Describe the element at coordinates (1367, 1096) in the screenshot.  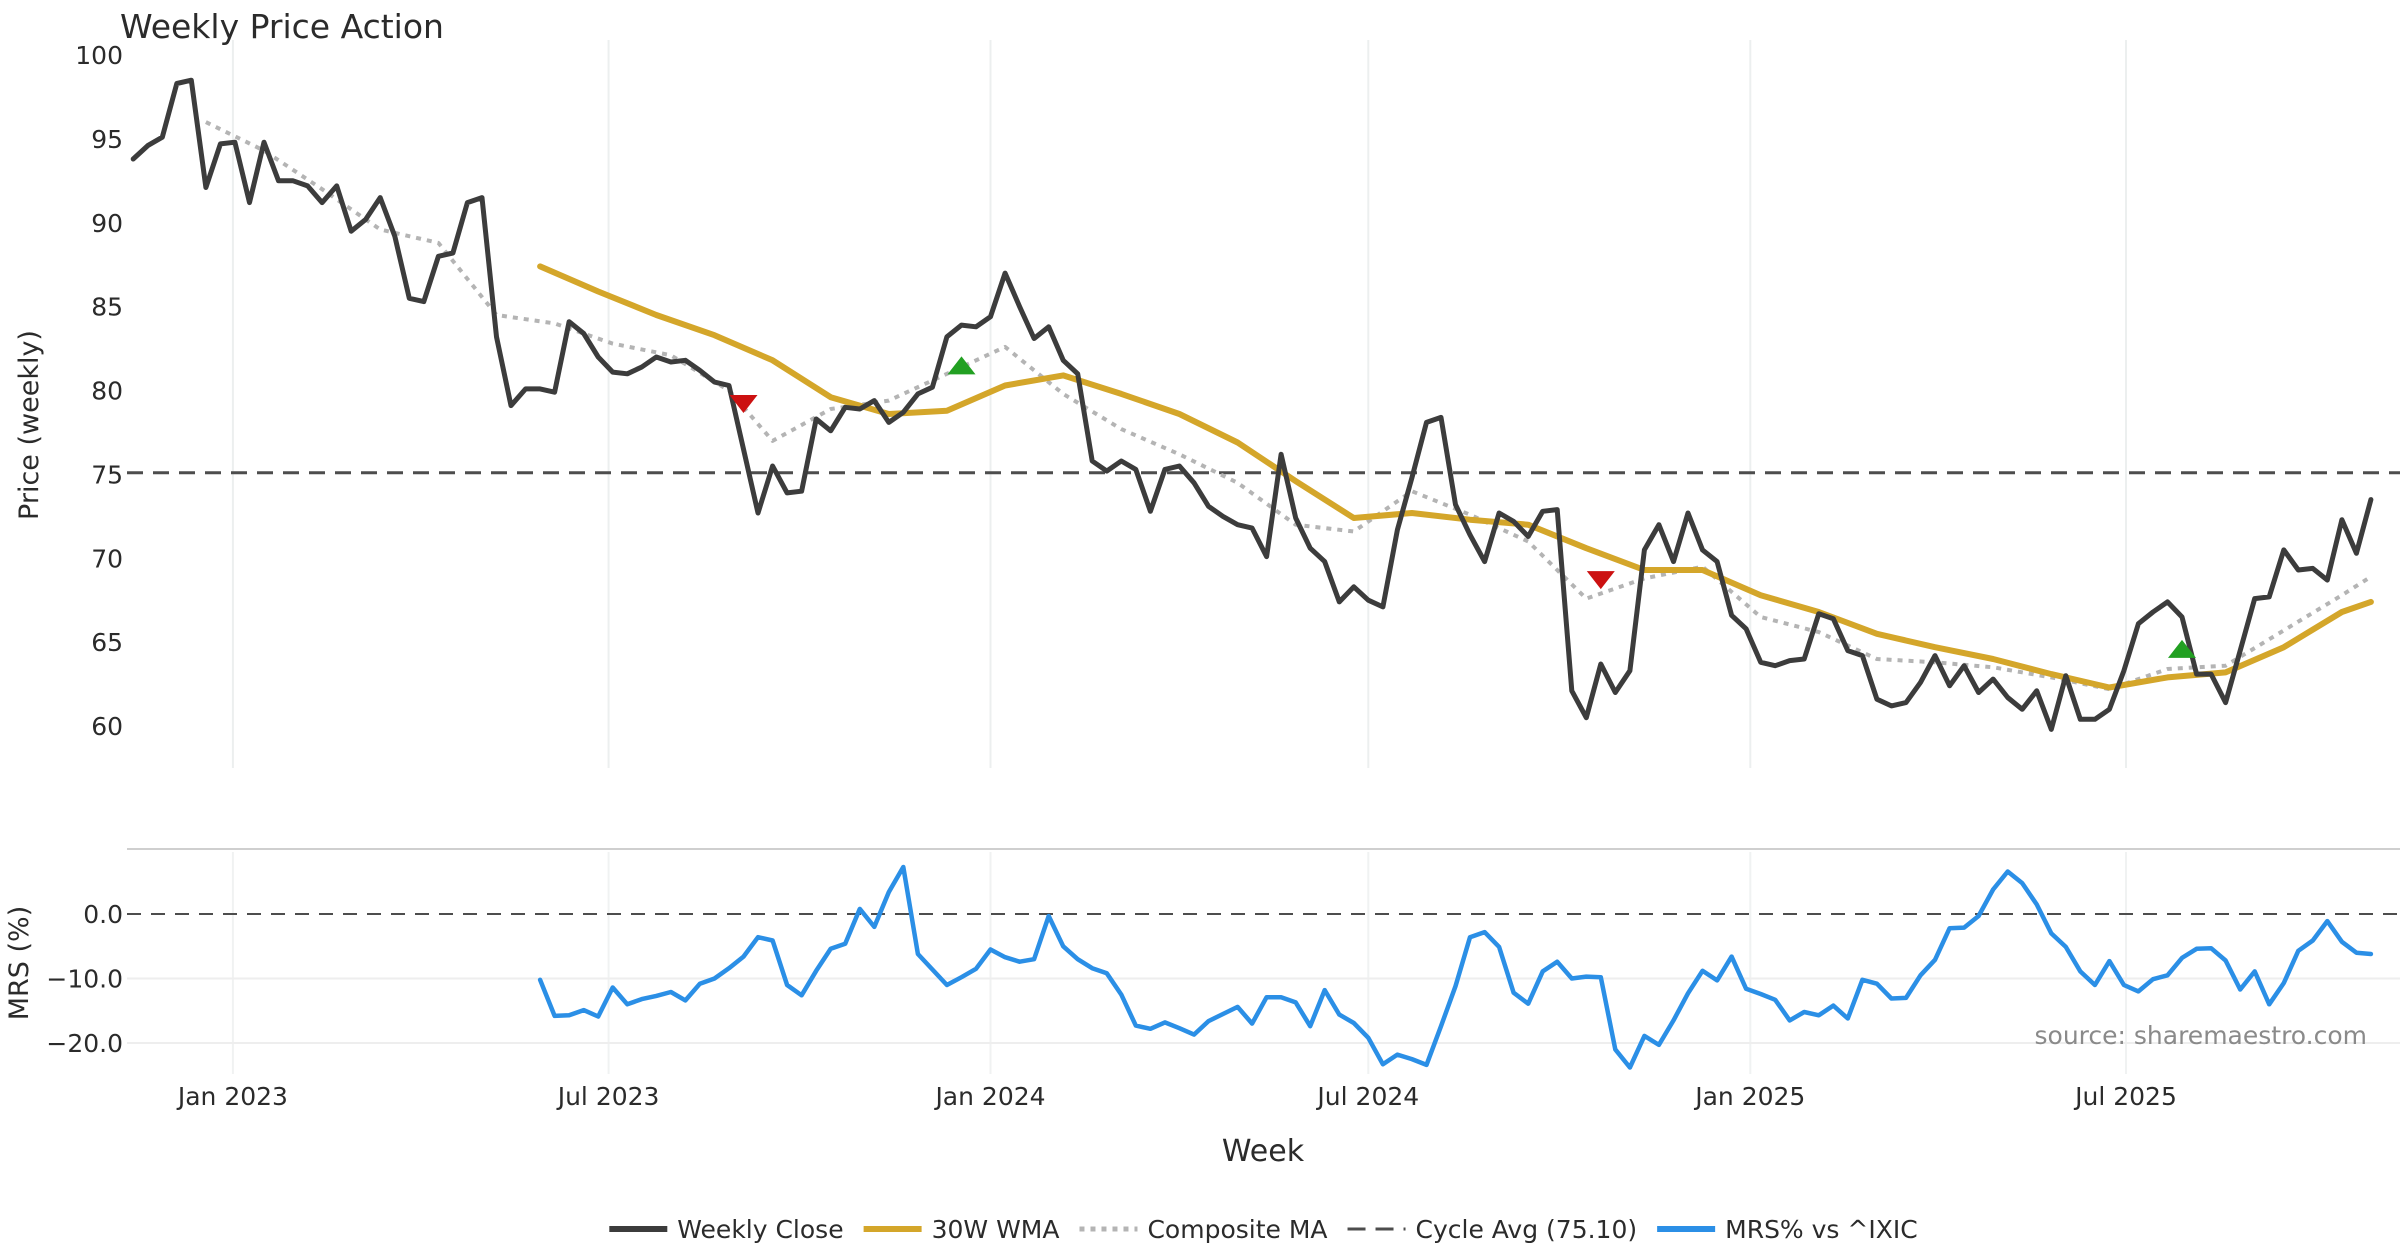
I see `x-tick-label: Jul 2024` at that location.